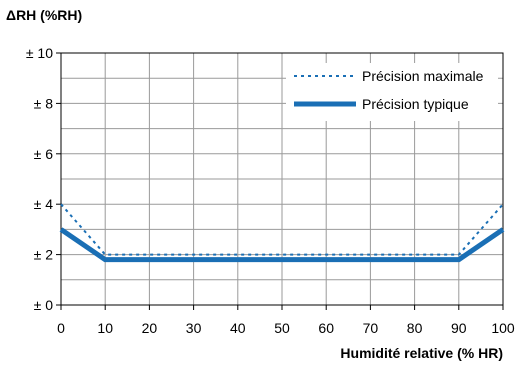 This screenshot has height=367, width=519. What do you see at coordinates (371, 328) in the screenshot?
I see `x-tick-label: 70` at bounding box center [371, 328].